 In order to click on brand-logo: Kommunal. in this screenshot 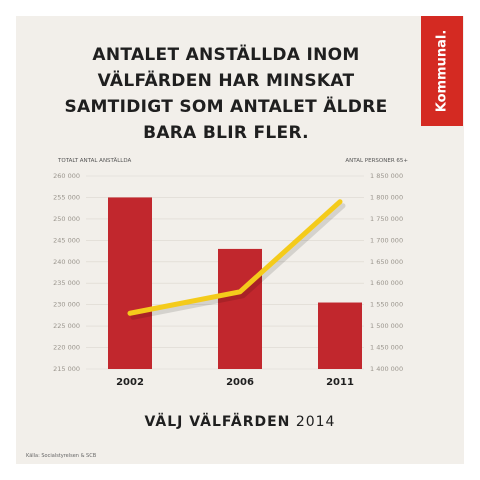, I will do `click(442, 71)`.